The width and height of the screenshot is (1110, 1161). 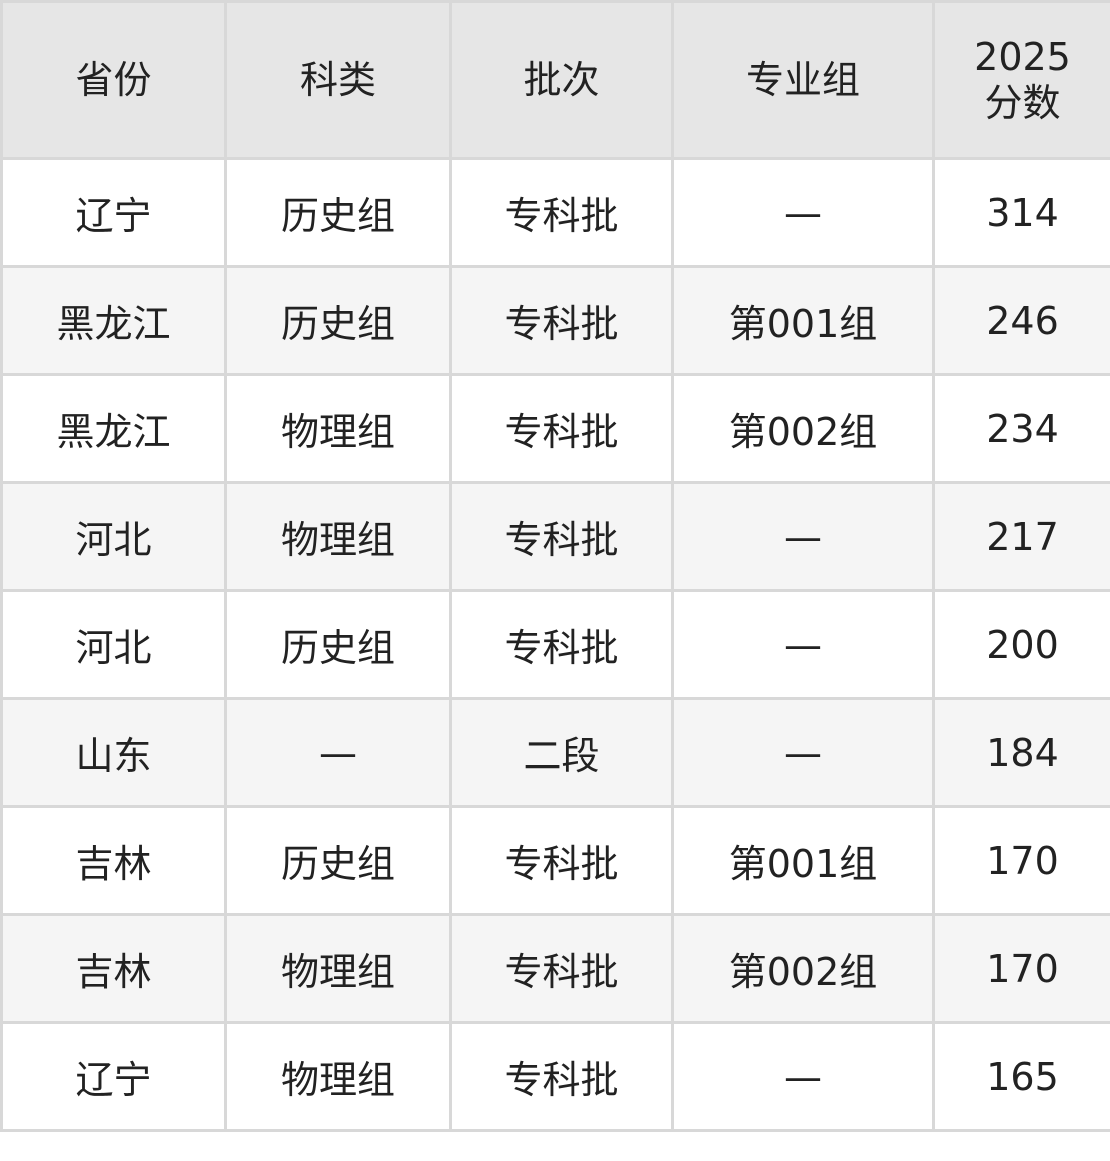 I want to click on table-row: 黑龙江 历史组 专科批 第001组 246, so click(x=555, y=320).